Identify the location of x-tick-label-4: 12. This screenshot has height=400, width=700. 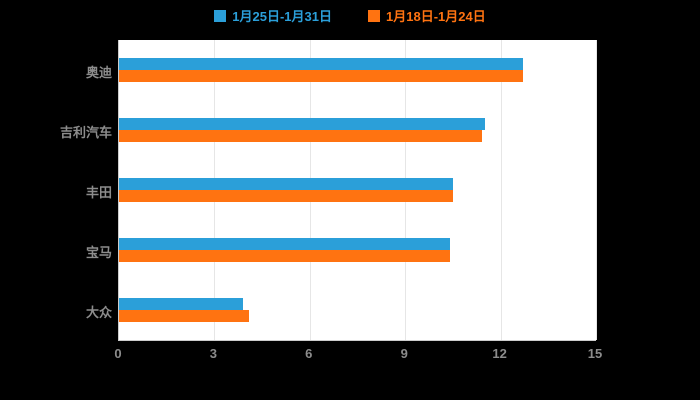
(499, 353).